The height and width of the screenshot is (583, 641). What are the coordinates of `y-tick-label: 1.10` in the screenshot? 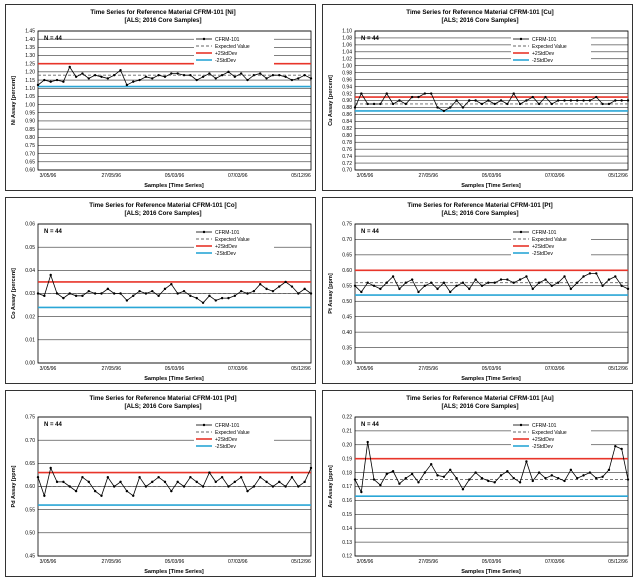 It's located at (347, 32).